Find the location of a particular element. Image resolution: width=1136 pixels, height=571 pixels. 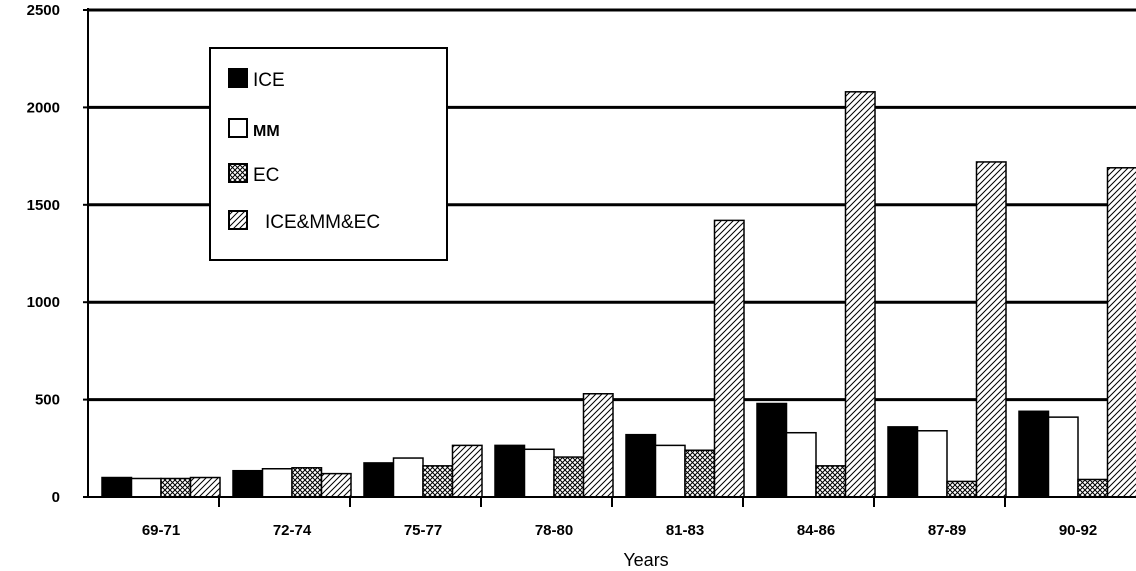

x-tick-label: 75-77 is located at coordinates (423, 530).